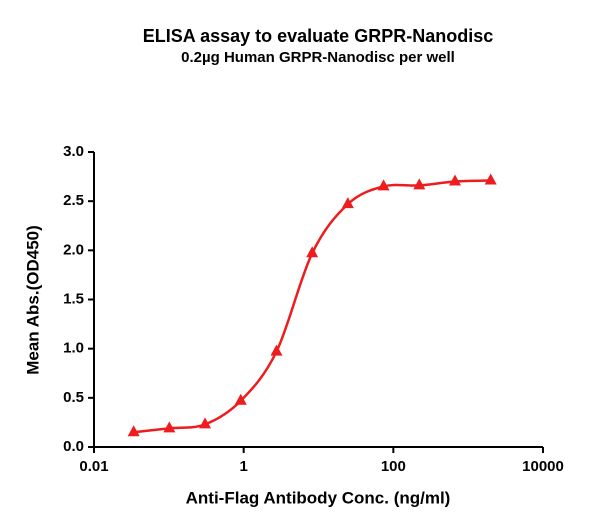  Describe the element at coordinates (73, 446) in the screenshot. I see `y-tick-label: 0.0` at that location.